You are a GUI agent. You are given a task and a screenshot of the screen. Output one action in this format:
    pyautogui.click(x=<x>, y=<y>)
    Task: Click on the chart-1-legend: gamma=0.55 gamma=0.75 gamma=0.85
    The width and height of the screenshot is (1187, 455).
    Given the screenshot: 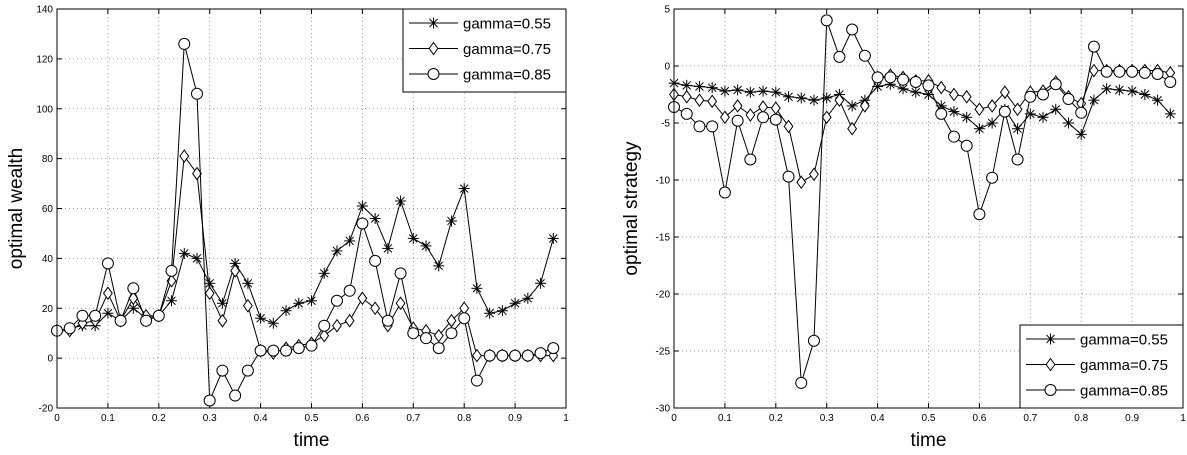 What is the action you would take?
    pyautogui.click(x=484, y=50)
    